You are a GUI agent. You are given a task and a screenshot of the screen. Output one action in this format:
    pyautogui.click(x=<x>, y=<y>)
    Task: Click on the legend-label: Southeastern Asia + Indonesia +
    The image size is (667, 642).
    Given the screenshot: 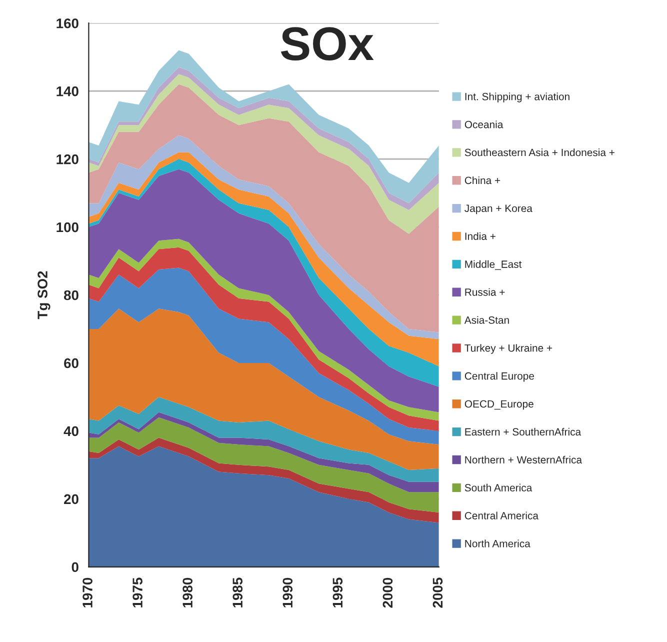 What is the action you would take?
    pyautogui.click(x=539, y=152)
    